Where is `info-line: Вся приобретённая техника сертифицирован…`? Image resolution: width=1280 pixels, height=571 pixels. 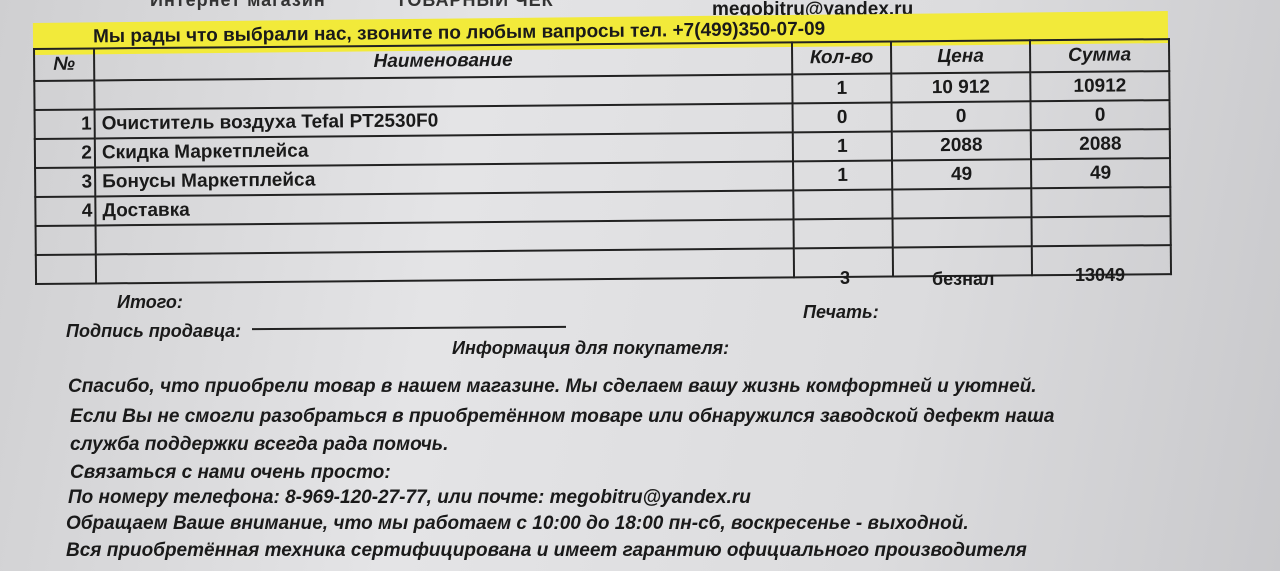 info-line: Вся приобретённая техника сертифицирован… is located at coordinates (546, 550).